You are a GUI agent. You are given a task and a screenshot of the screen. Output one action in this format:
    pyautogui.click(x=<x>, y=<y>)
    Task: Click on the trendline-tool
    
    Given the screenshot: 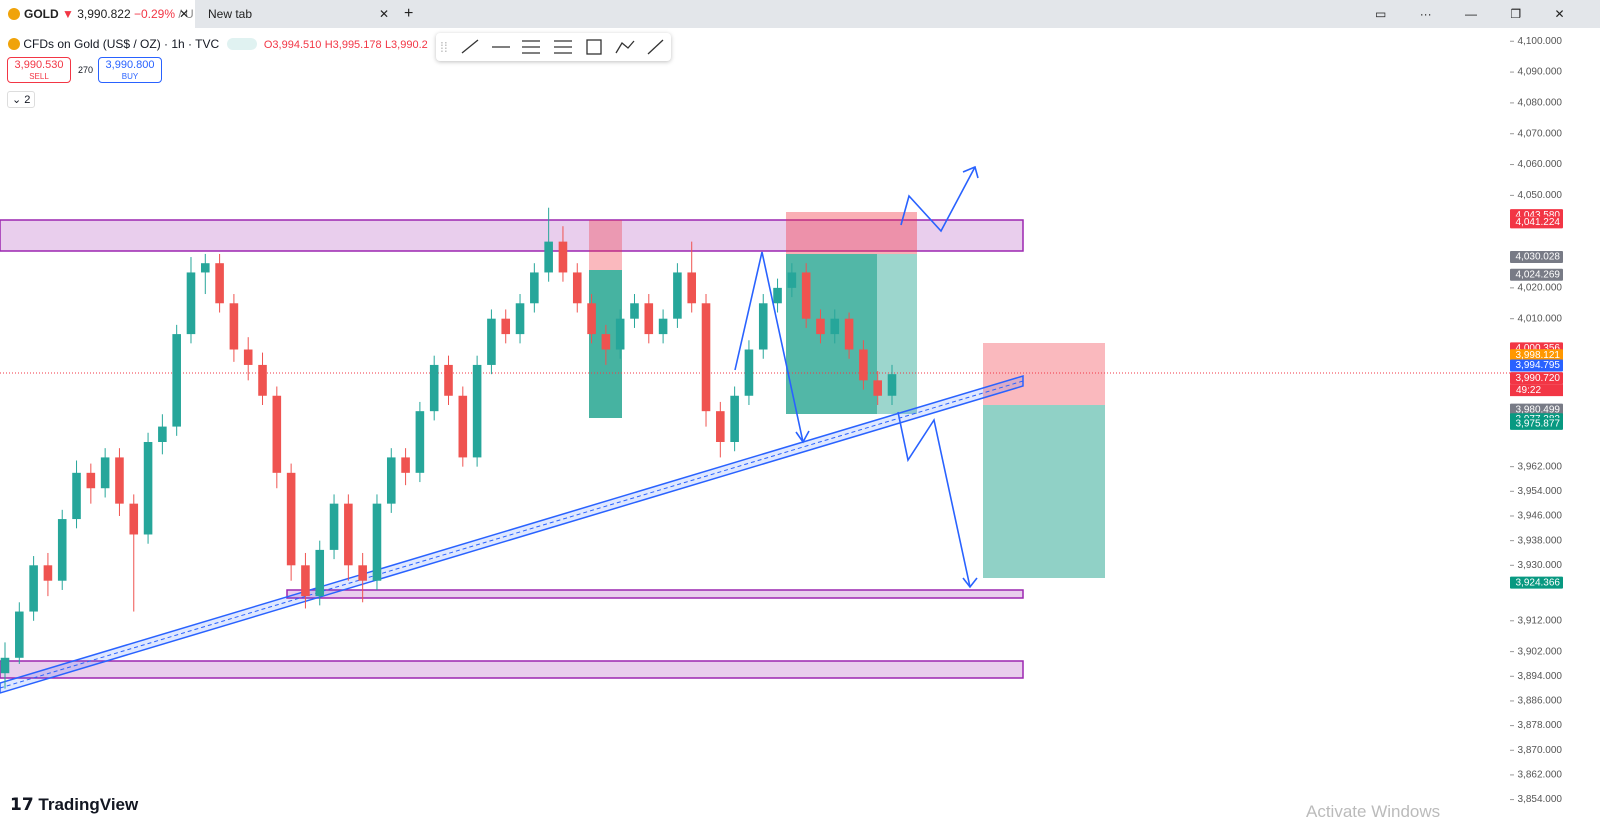 What is the action you would take?
    pyautogui.click(x=470, y=46)
    